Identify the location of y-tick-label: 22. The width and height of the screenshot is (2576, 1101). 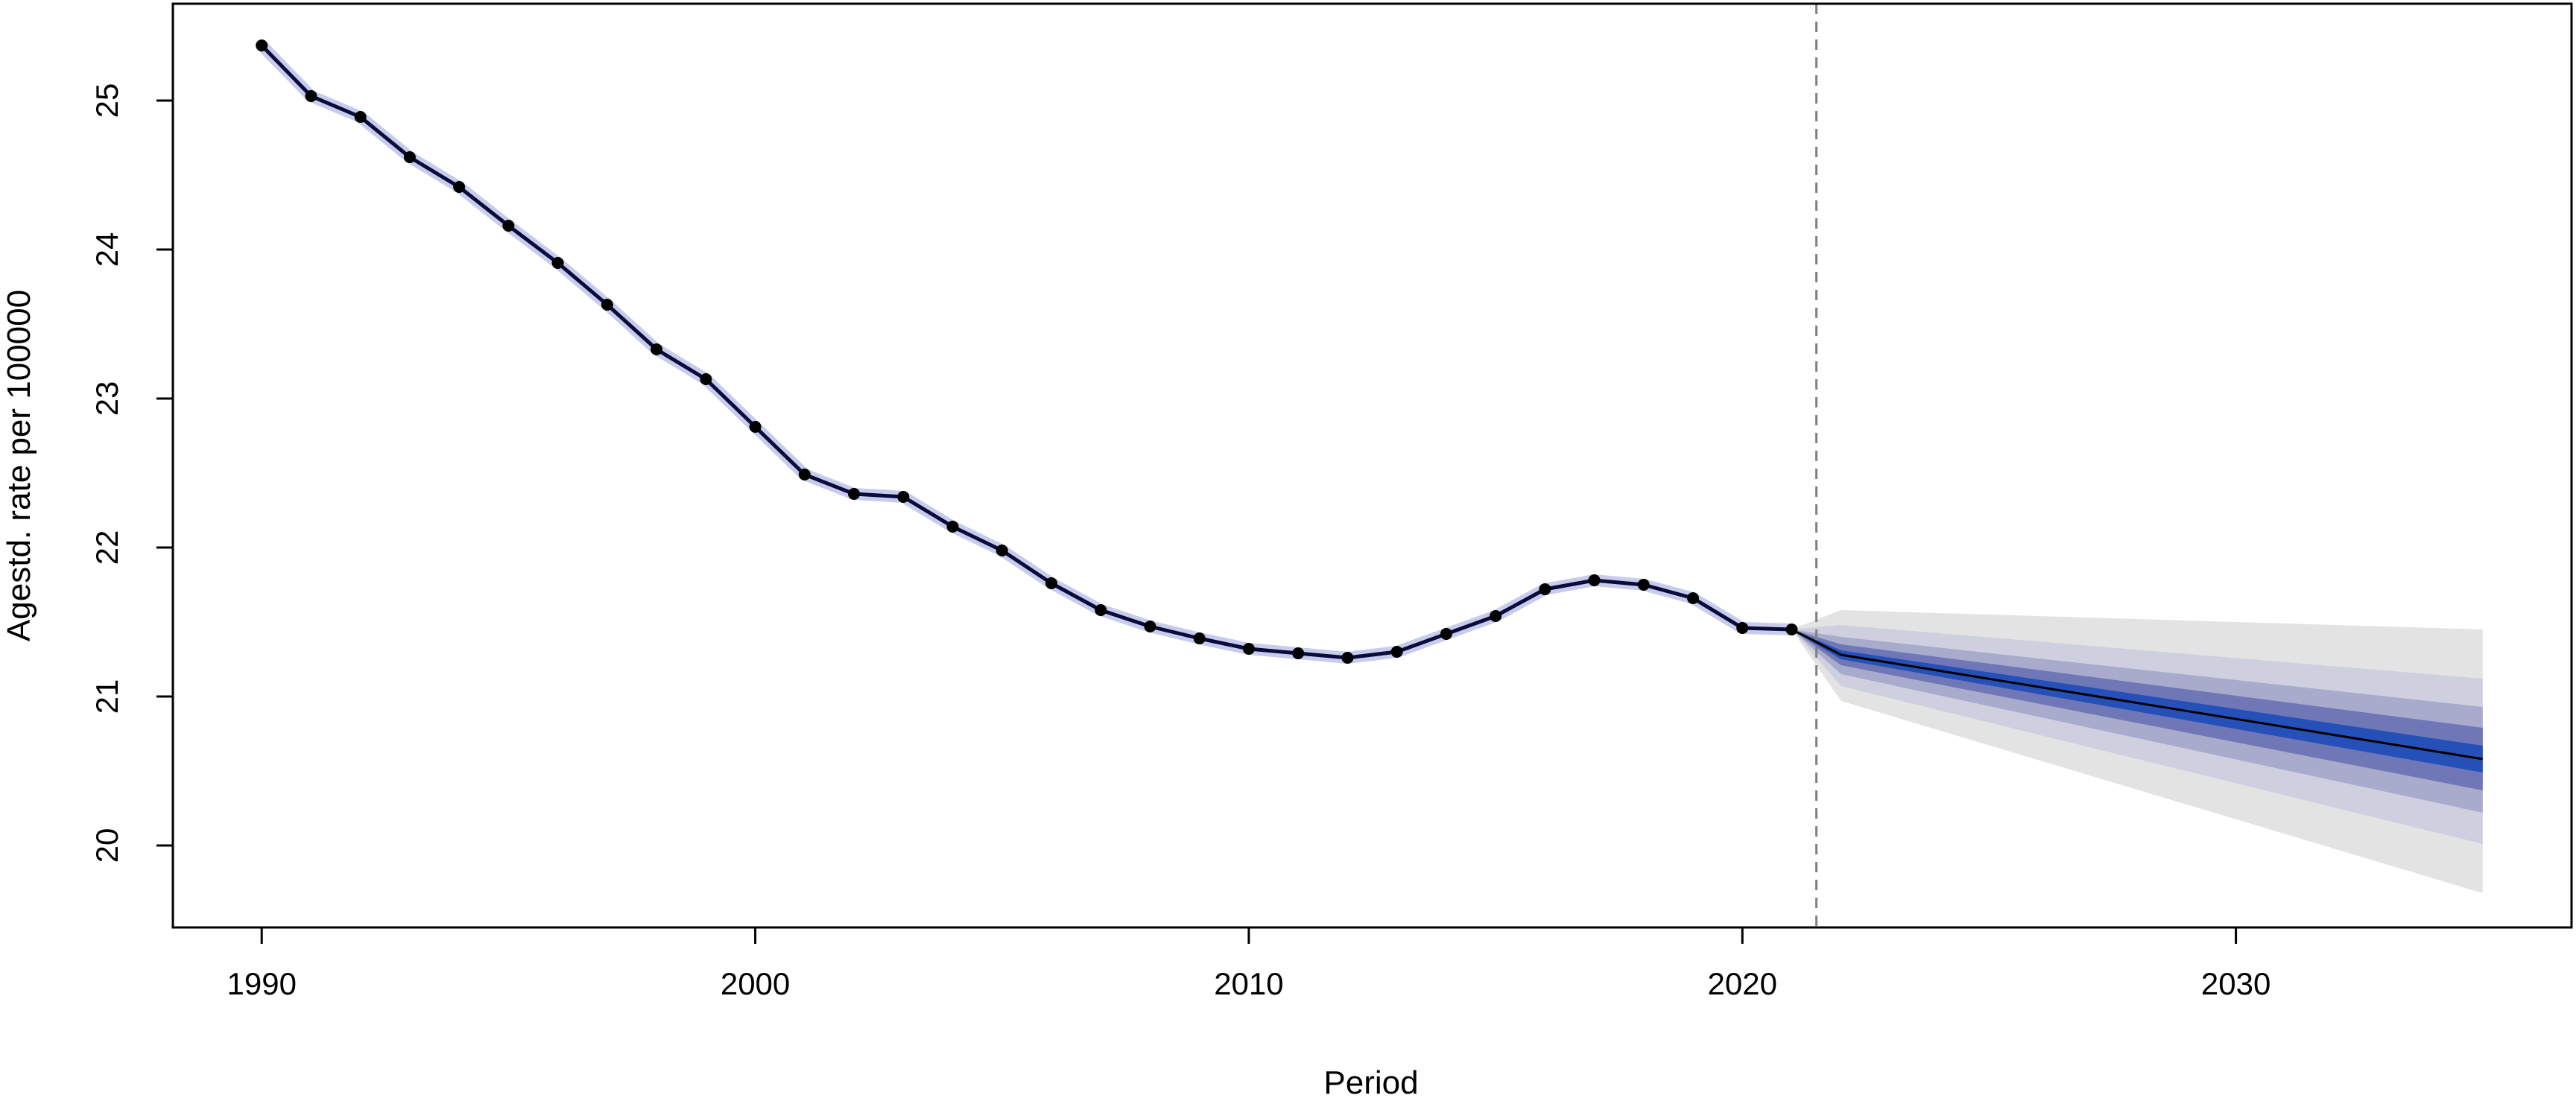
(106, 547).